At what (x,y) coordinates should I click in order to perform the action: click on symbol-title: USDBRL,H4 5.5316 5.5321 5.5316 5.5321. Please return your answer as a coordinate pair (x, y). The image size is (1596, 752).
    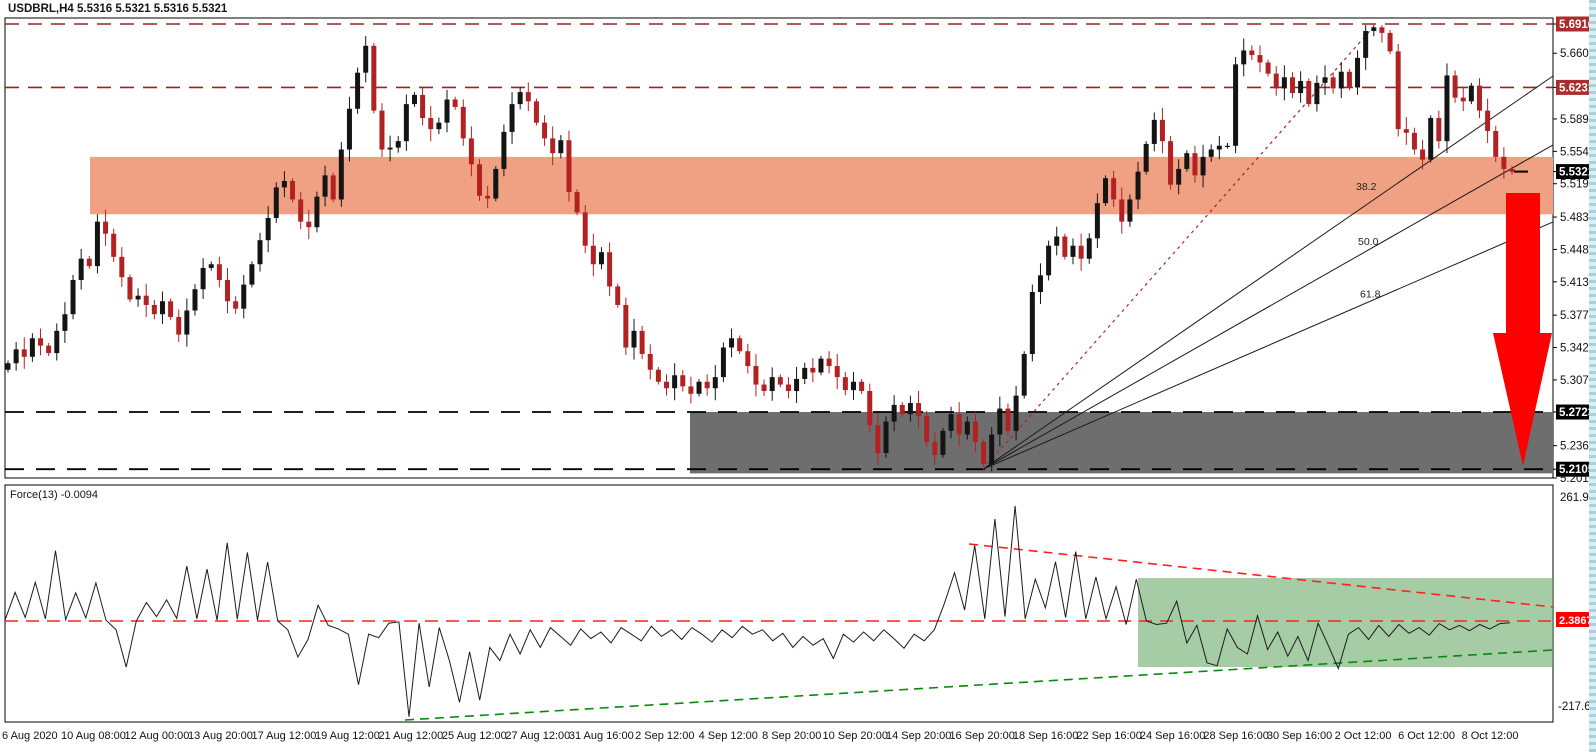
    Looking at the image, I should click on (118, 9).